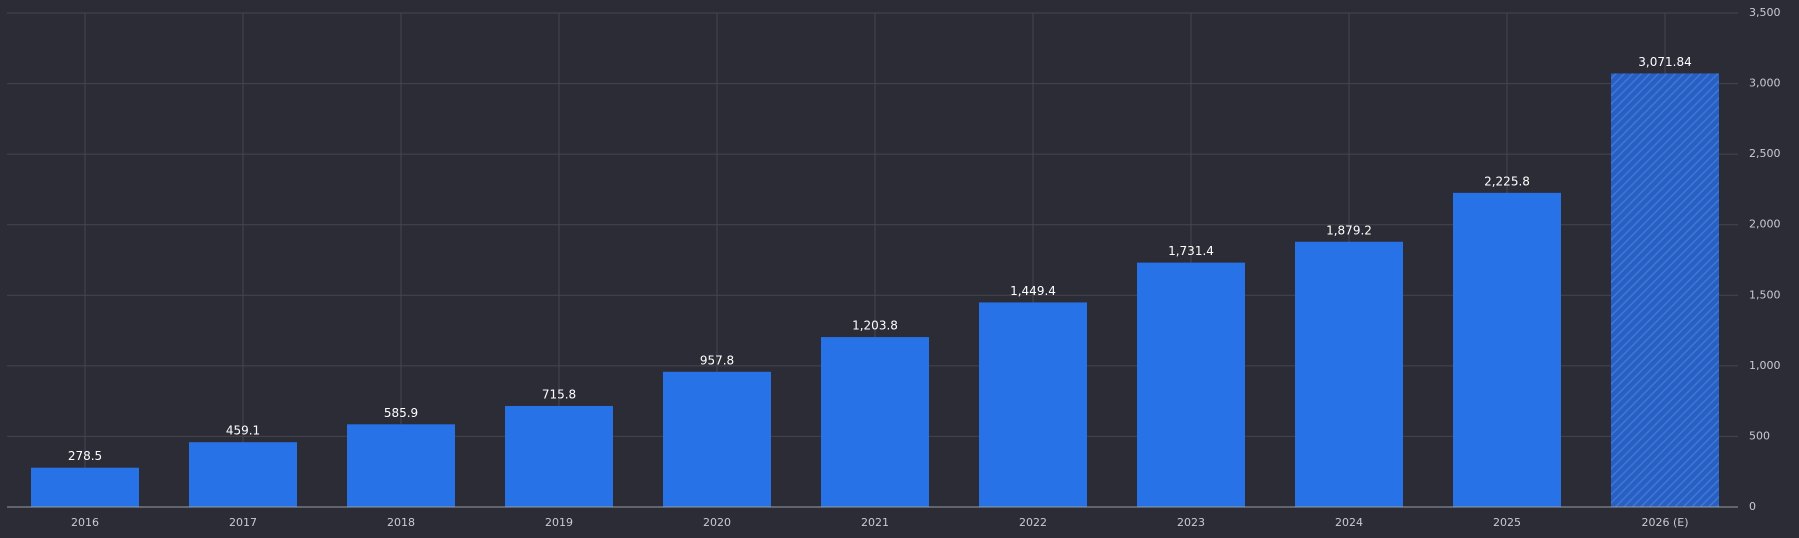 Image resolution: width=1799 pixels, height=538 pixels. What do you see at coordinates (1191, 251) in the screenshot?
I see `value-label: 1,731.4` at bounding box center [1191, 251].